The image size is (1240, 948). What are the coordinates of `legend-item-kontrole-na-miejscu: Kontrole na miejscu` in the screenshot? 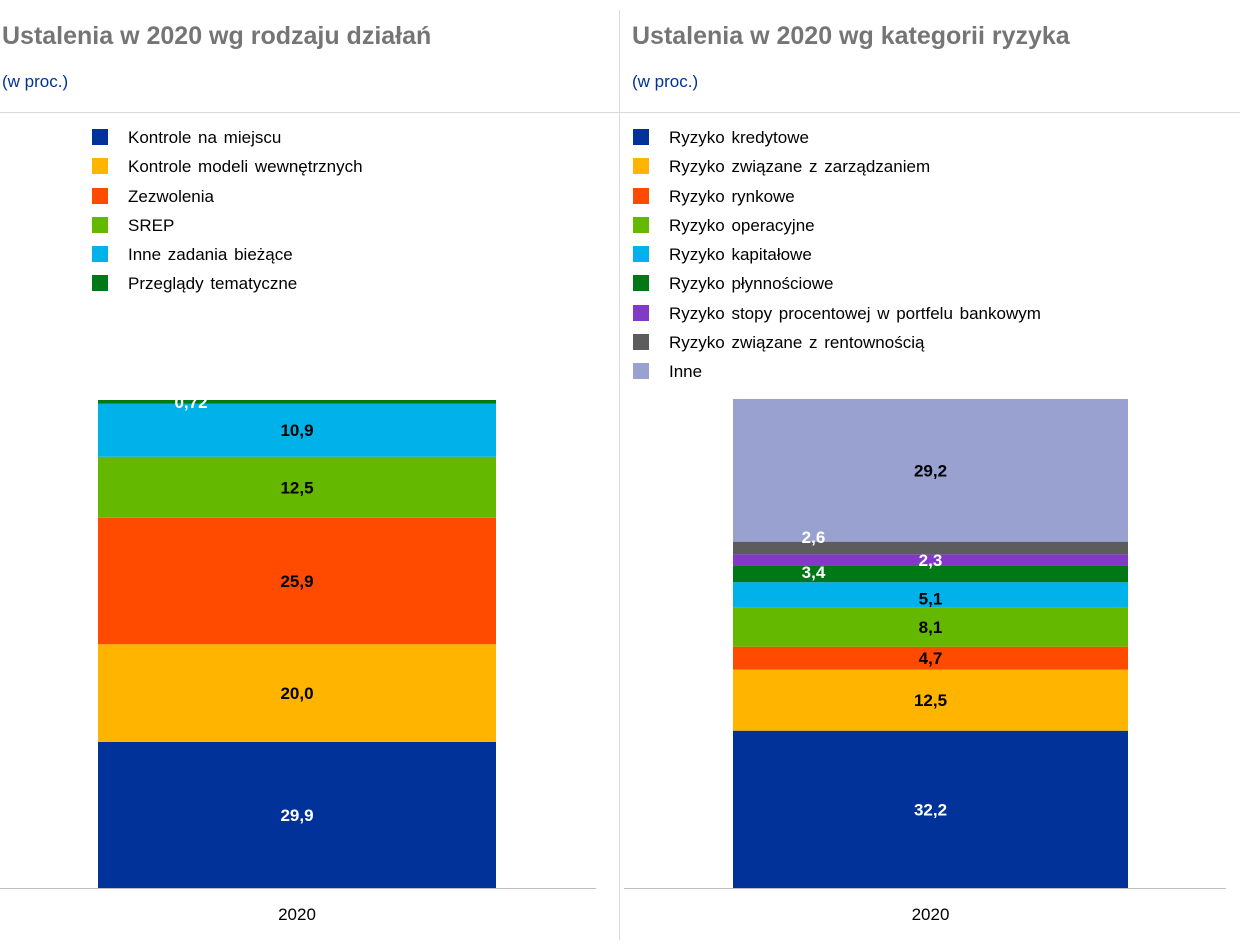 It's located at (227, 142).